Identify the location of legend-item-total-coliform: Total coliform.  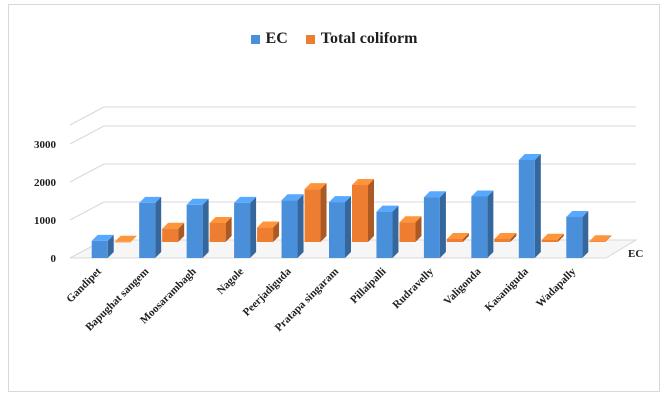
(361, 39).